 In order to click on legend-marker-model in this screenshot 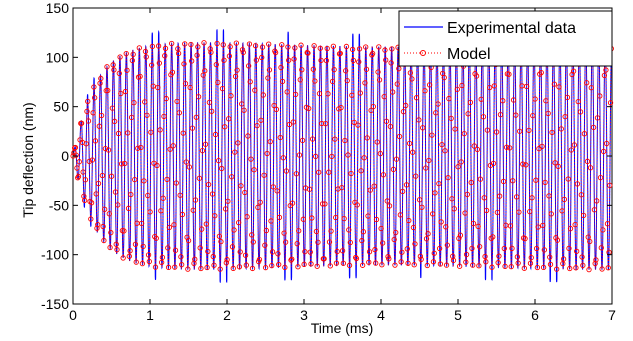, I will do `click(423, 53)`.